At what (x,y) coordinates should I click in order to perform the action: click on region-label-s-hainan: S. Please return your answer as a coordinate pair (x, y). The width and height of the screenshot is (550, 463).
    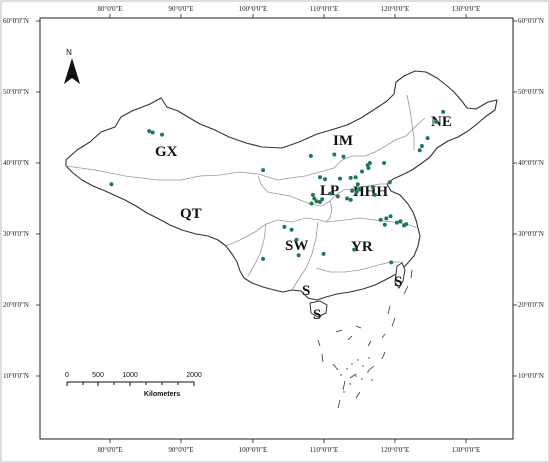
    Looking at the image, I should click on (317, 315).